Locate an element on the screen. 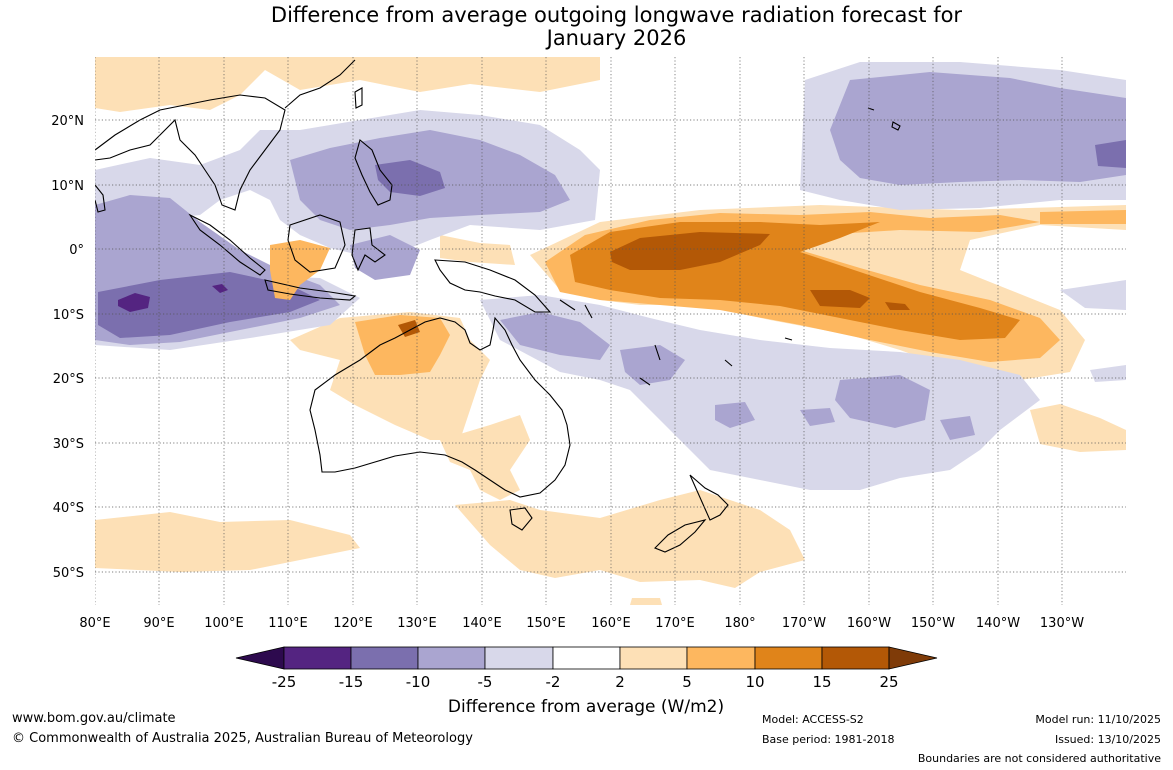 The width and height of the screenshot is (1173, 770). sulawesi-coast is located at coordinates (368, 249).